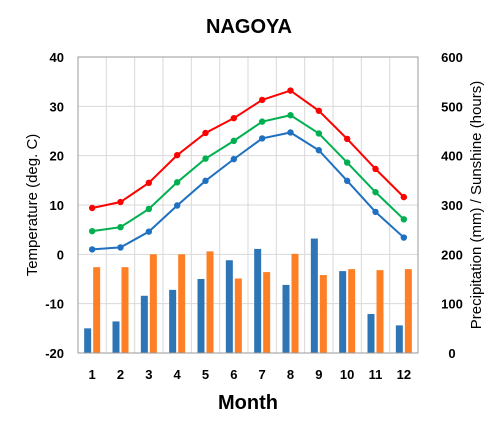 Image resolution: width=499 pixels, height=433 pixels. I want to click on x-tick-label: 12, so click(404, 374).